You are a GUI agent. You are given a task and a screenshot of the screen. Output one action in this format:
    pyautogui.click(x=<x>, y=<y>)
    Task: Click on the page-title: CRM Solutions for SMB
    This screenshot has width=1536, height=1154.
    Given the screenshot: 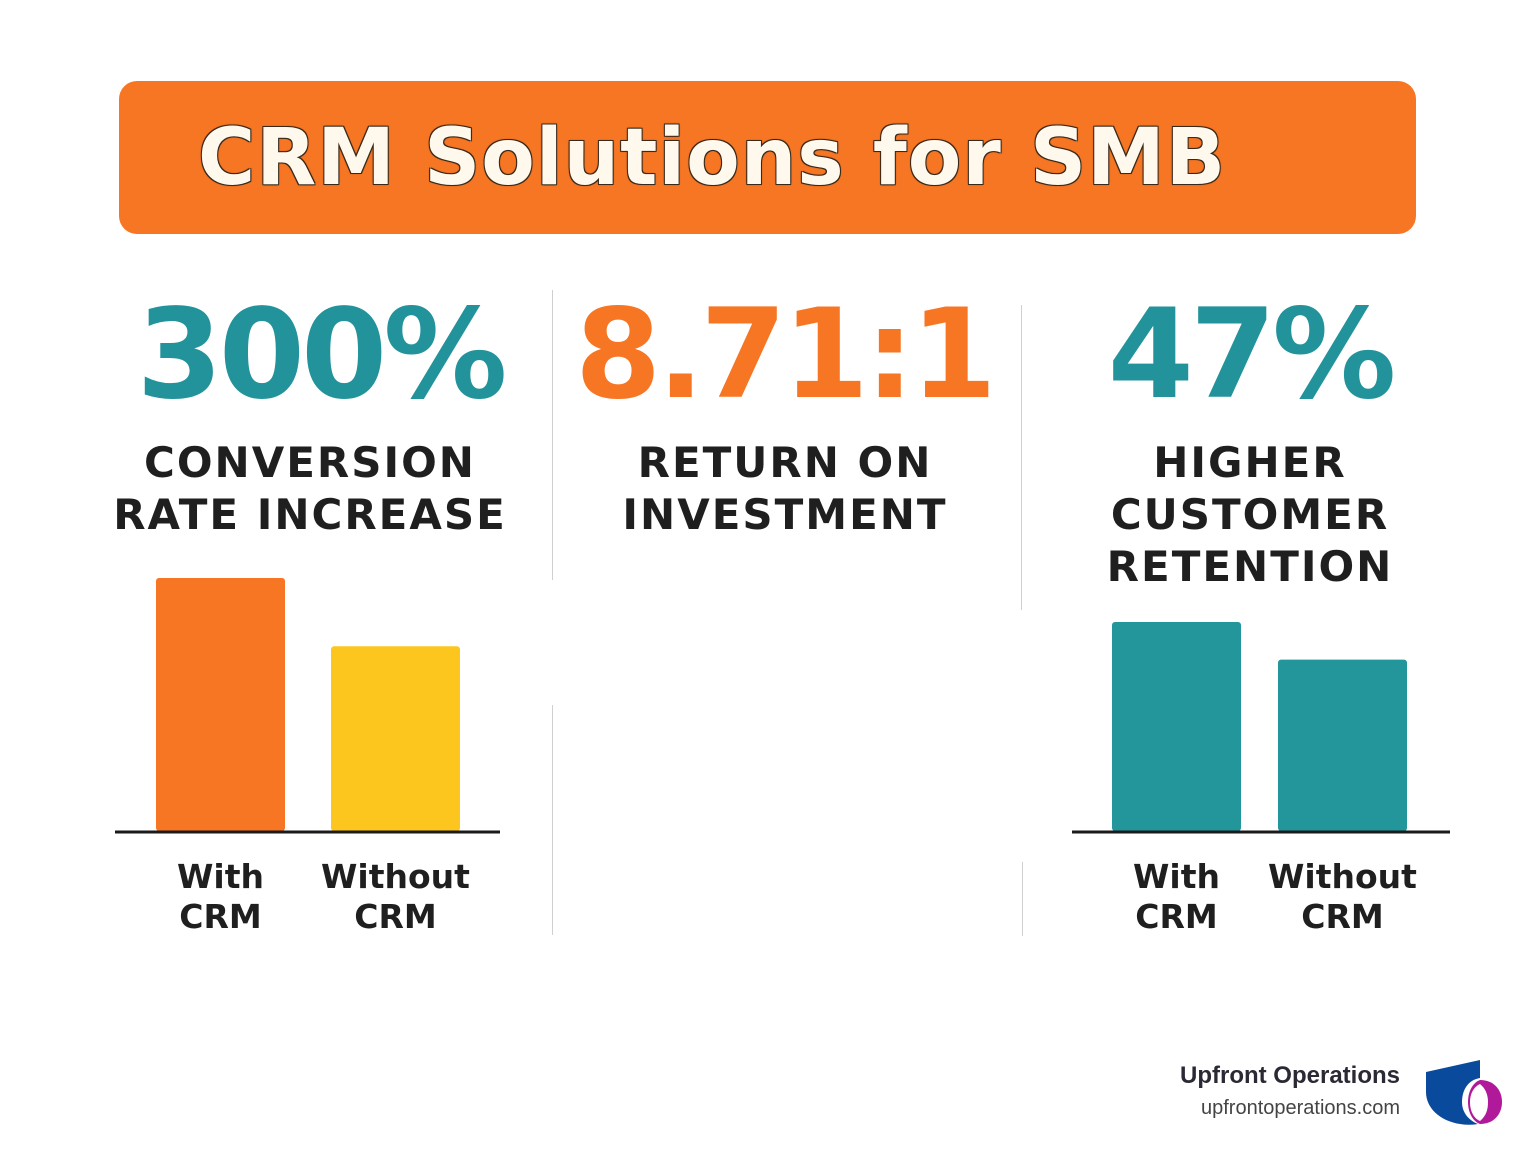 What is the action you would take?
    pyautogui.click(x=712, y=158)
    